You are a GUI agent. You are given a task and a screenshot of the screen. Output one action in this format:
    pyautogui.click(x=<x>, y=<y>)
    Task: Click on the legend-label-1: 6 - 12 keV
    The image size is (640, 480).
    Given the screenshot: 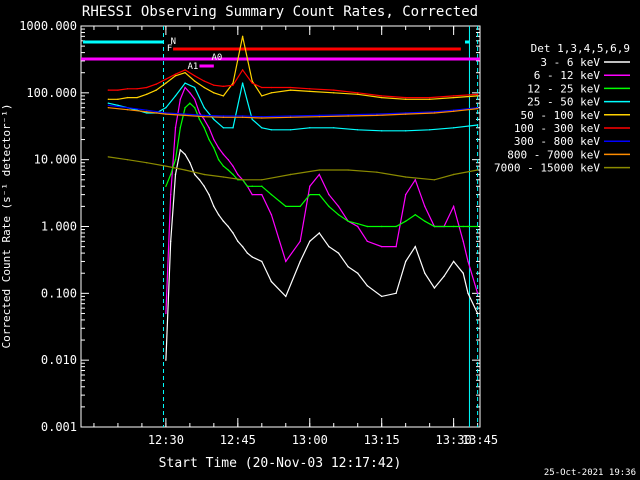 What is the action you would take?
    pyautogui.click(x=567, y=75)
    